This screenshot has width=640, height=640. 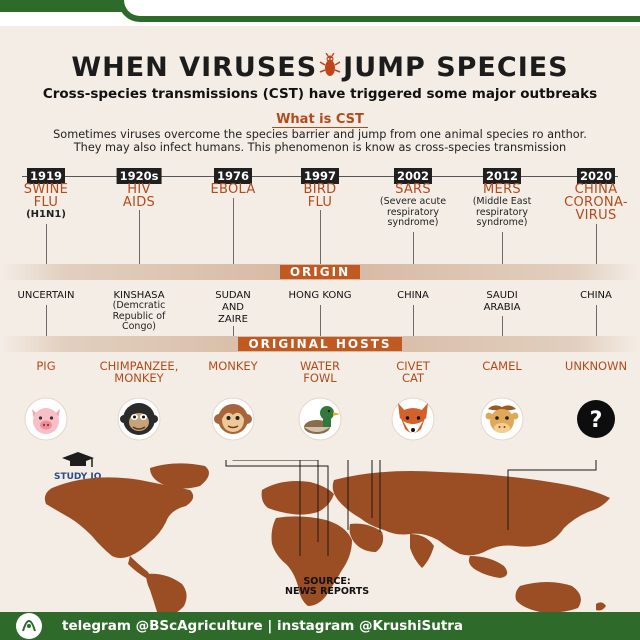 I want to click on virus-mers: MERS, so click(x=502, y=189).